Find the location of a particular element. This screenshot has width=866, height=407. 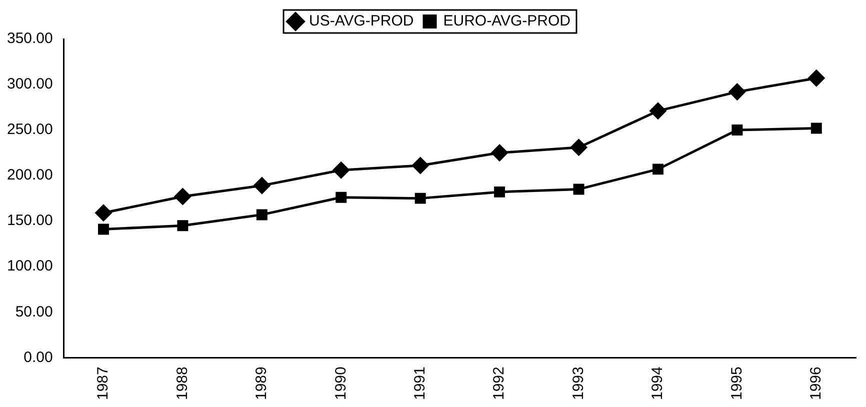

y-tick-label: 50.00 is located at coordinates (34, 311).